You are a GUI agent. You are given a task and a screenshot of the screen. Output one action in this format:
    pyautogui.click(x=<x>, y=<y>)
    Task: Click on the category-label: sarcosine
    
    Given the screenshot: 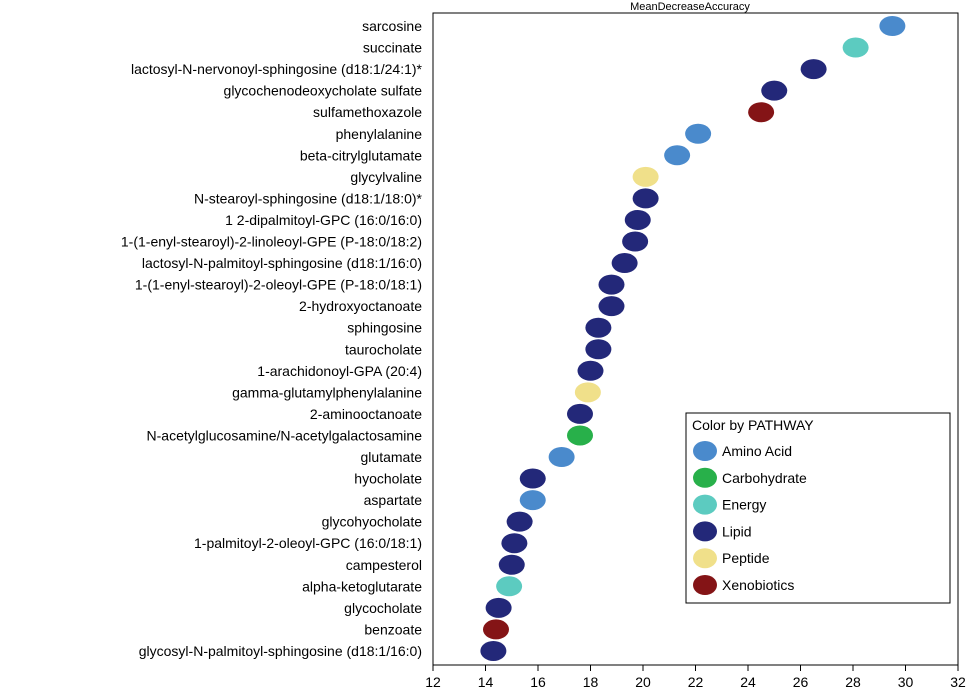 What is the action you would take?
    pyautogui.click(x=392, y=26)
    